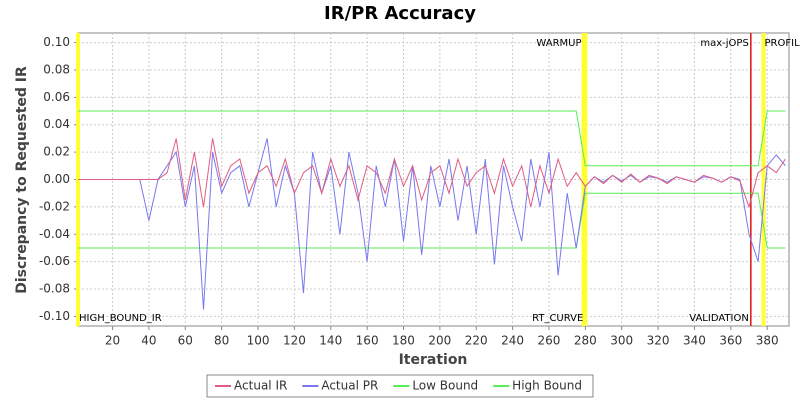 This screenshot has width=800, height=400. I want to click on y-tick-label: 0.02, so click(56, 152).